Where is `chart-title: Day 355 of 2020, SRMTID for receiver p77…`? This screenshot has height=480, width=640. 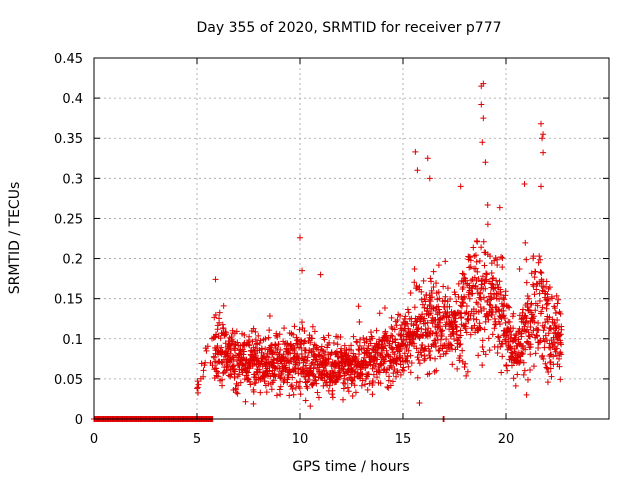
chart-title: Day 355 of 2020, SRMTID for receiver p77… is located at coordinates (348, 28).